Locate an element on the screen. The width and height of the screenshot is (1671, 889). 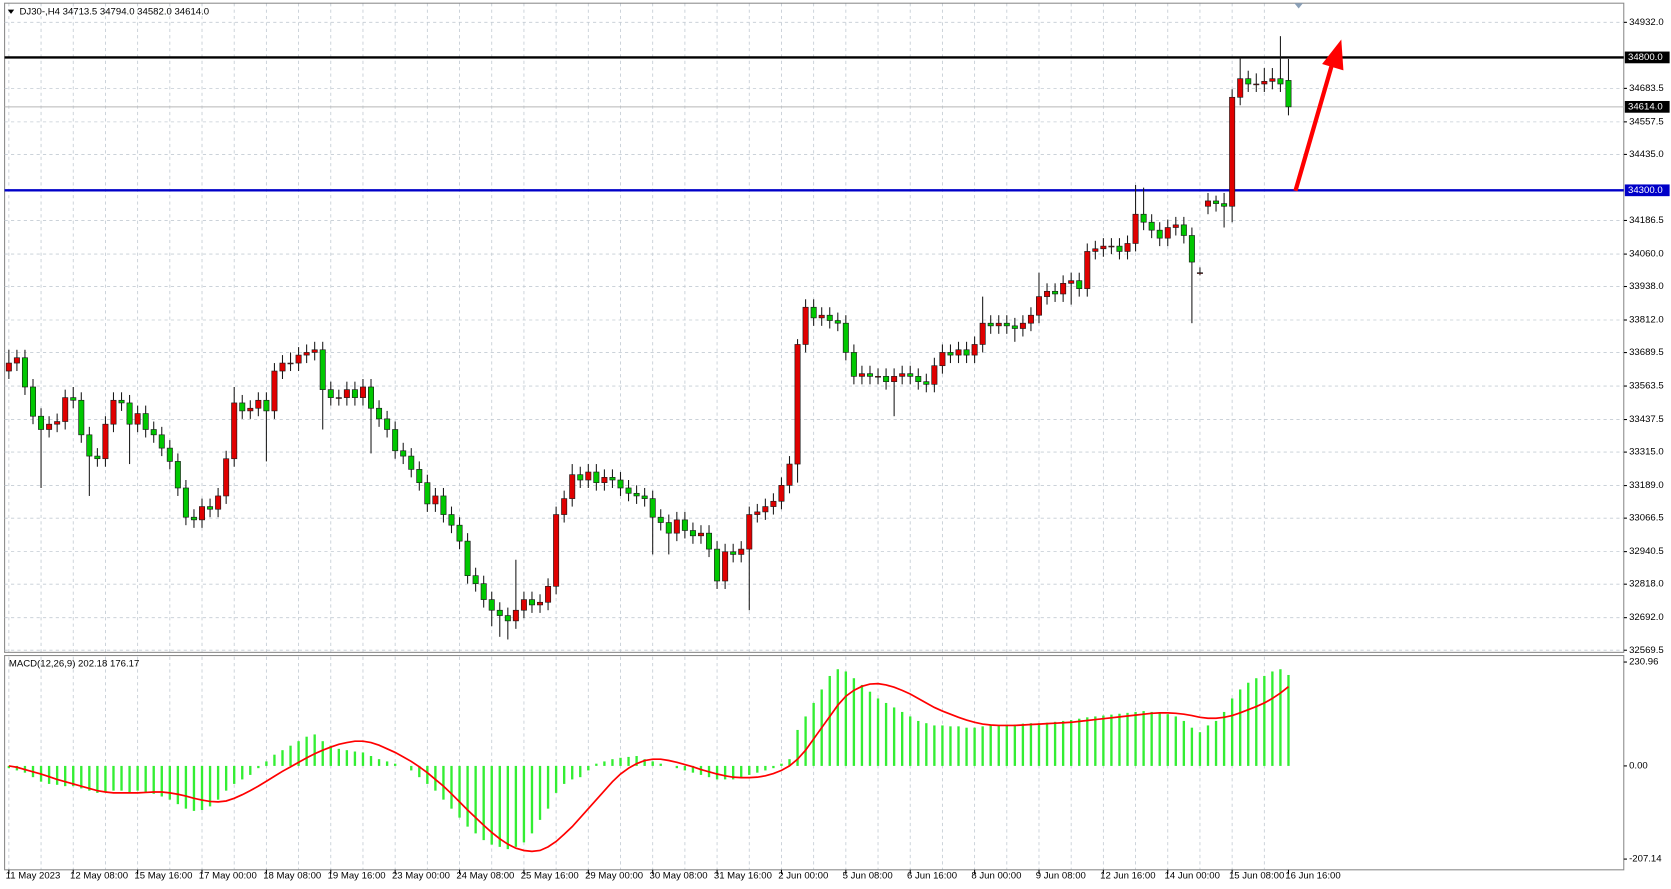
y-tick-label: 34186.5 is located at coordinates (1646, 220).